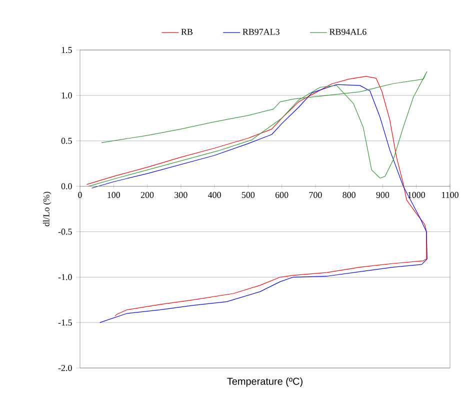 This screenshot has height=409, width=473. I want to click on x-tick-label: 0, so click(80, 195).